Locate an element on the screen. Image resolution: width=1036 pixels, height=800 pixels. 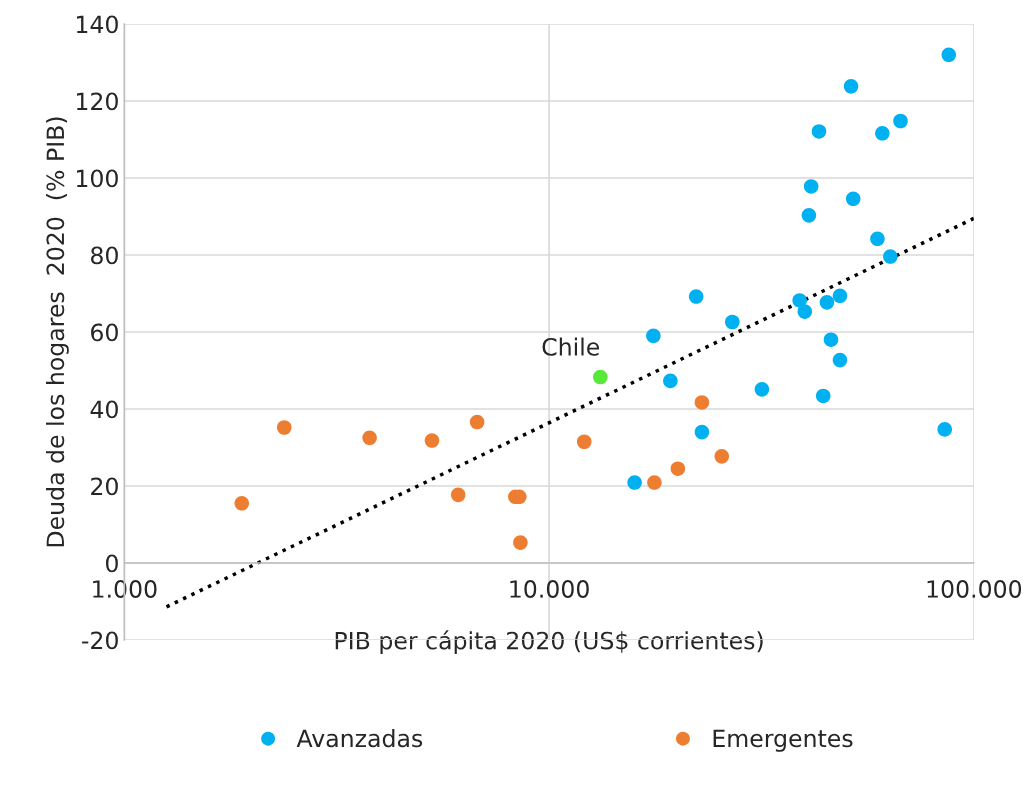
x-tick-label: 100.000 is located at coordinates (974, 589).